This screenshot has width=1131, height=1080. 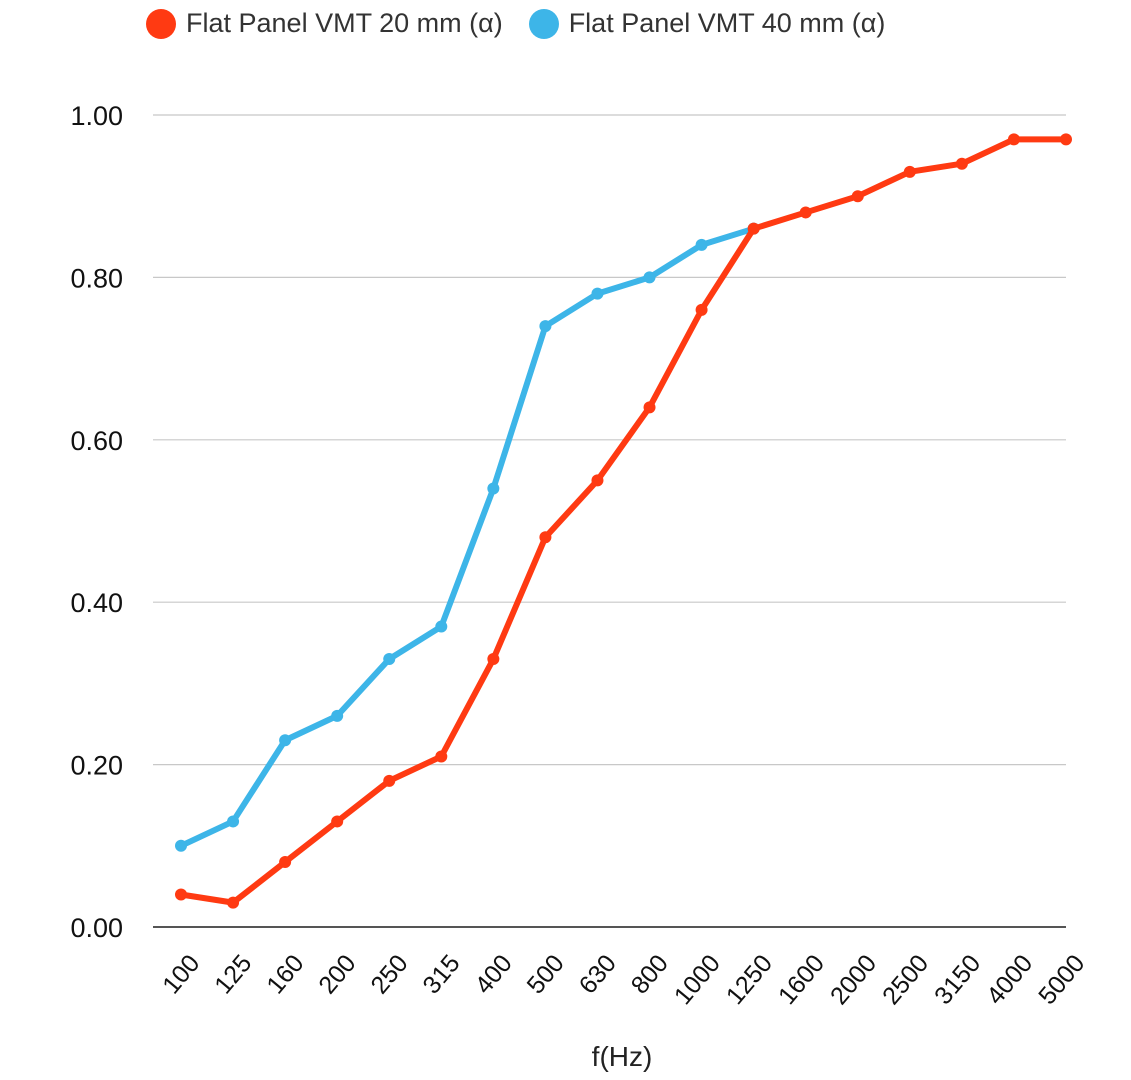 I want to click on legend-swatch-40mm, so click(x=543, y=23).